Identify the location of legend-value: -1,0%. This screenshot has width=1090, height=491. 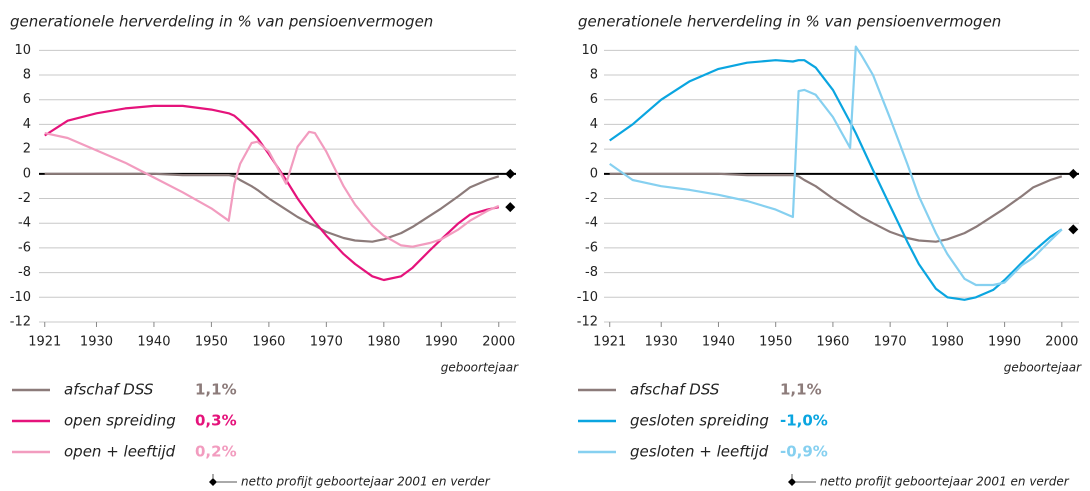
(804, 421).